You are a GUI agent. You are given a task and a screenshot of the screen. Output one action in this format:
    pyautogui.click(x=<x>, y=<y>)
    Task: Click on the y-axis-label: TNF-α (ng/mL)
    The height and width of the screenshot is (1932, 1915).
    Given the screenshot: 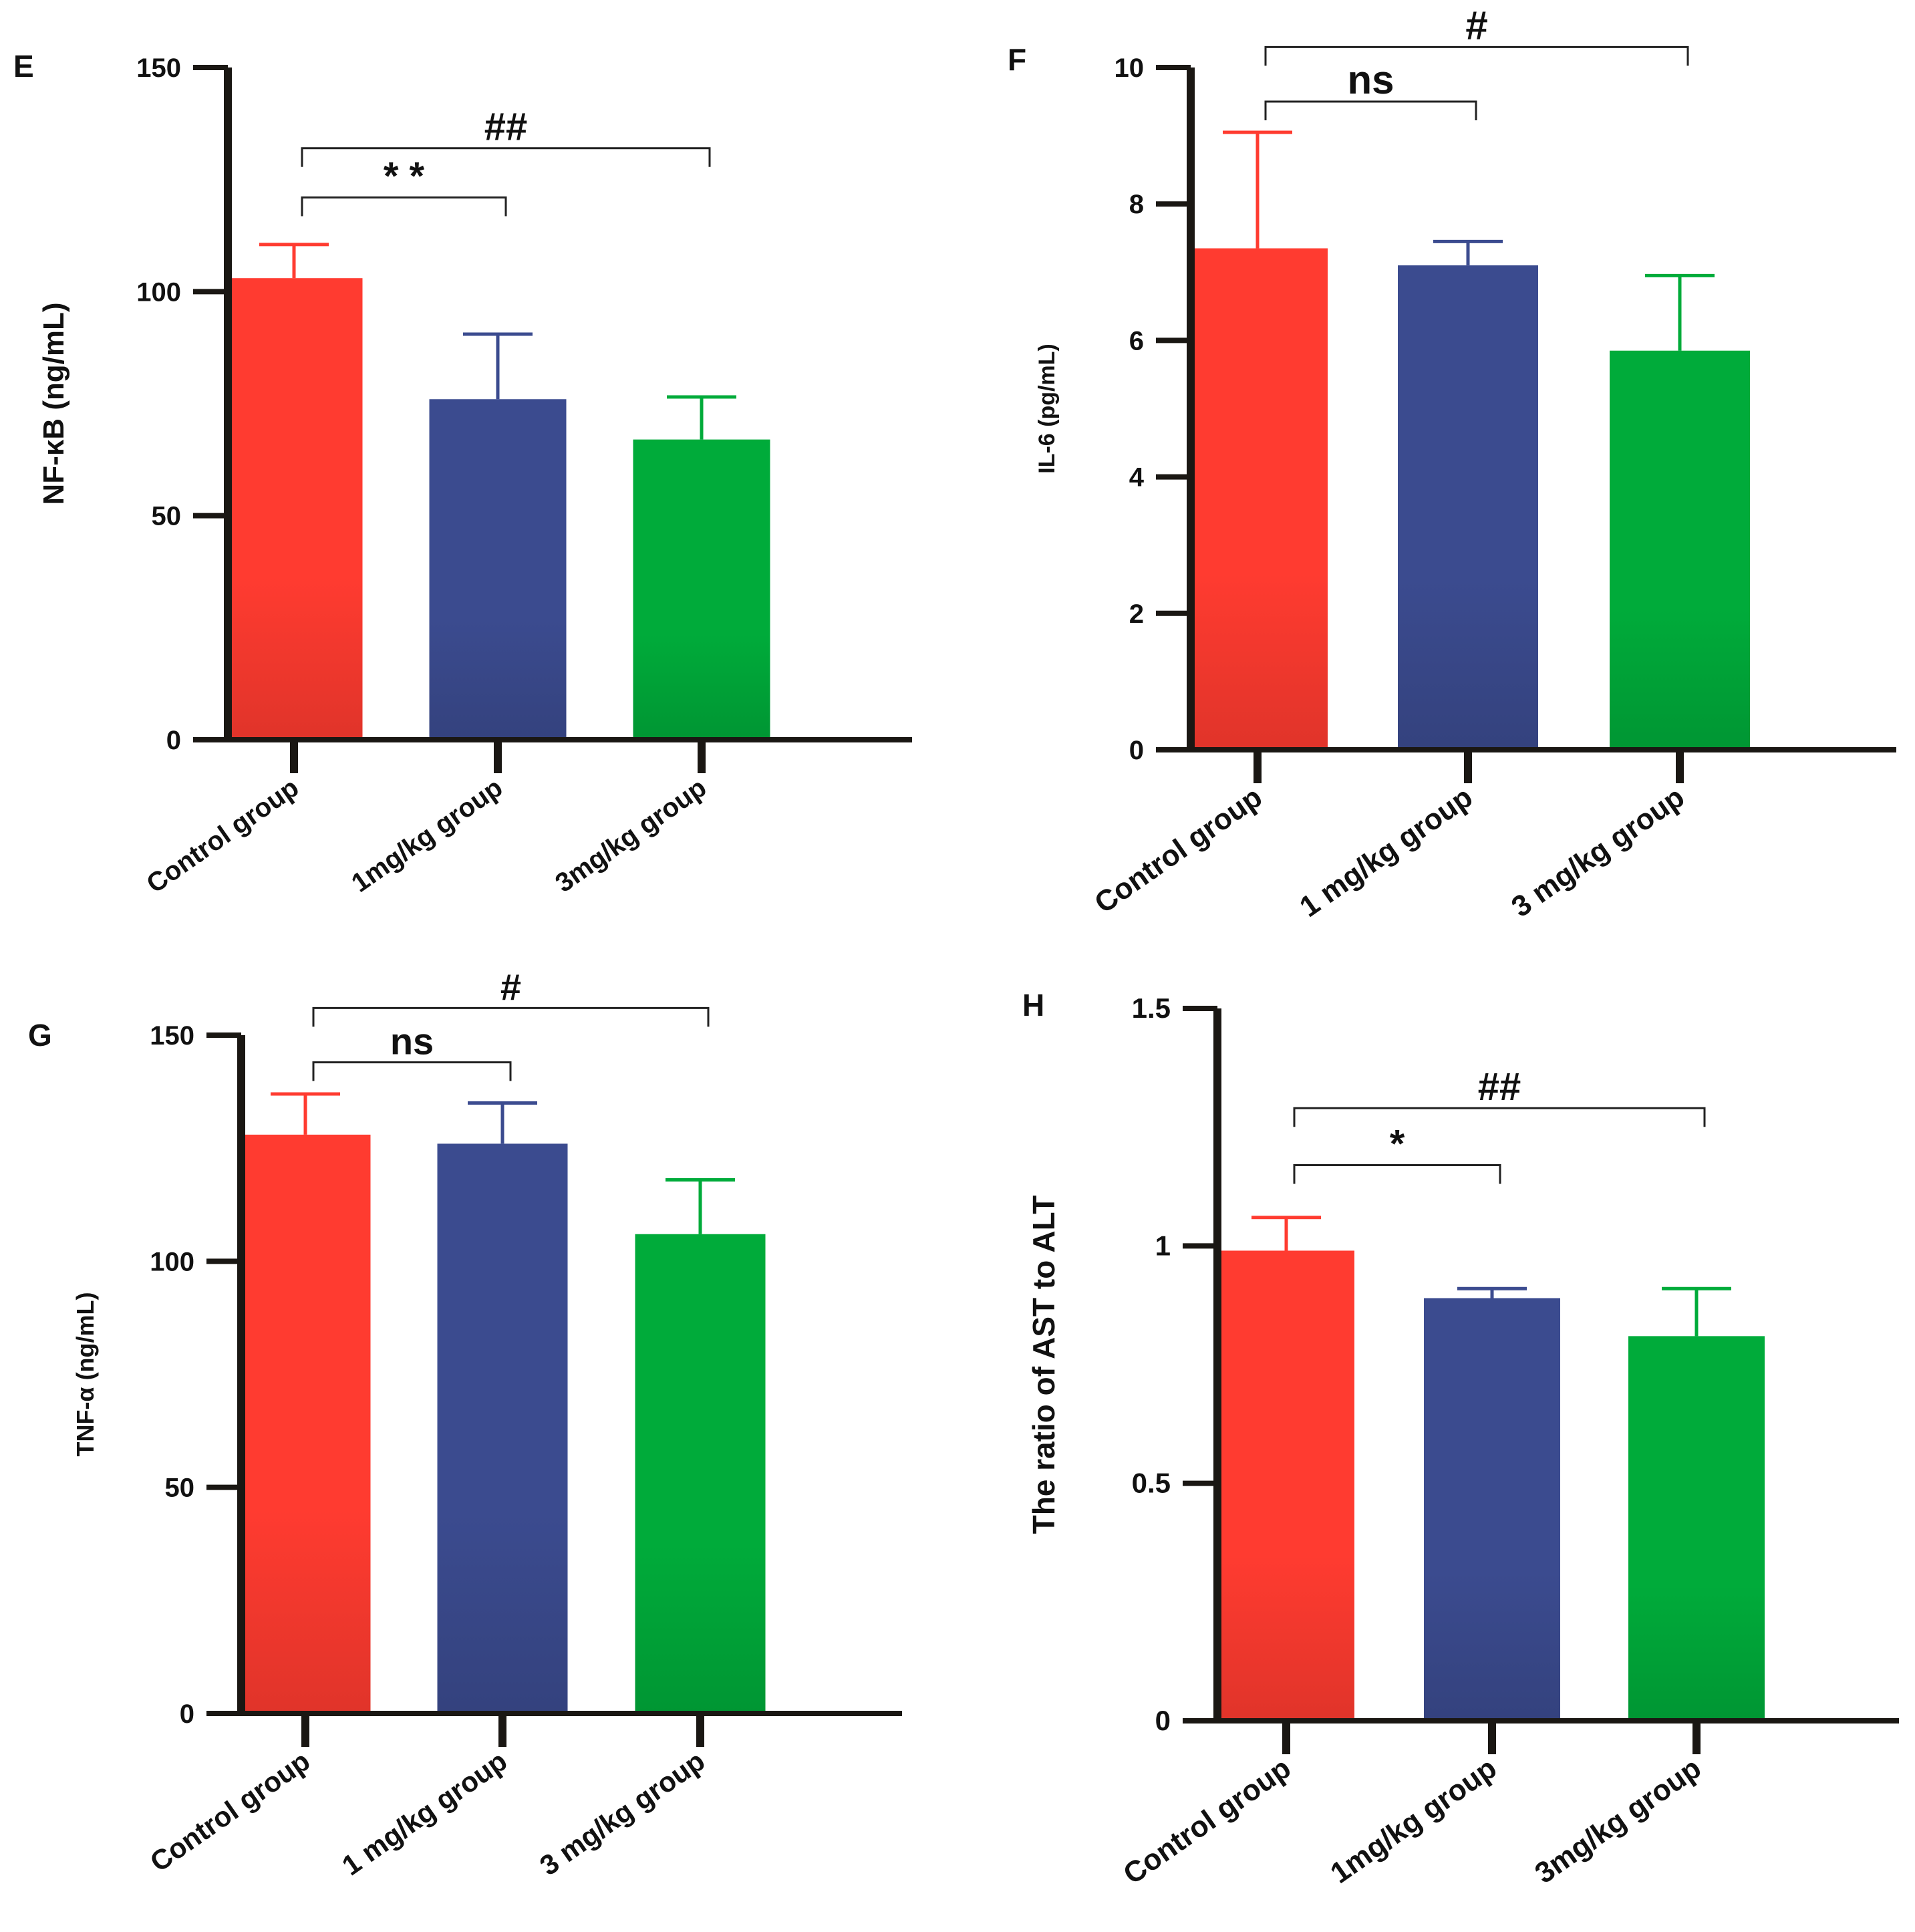 What is the action you would take?
    pyautogui.click(x=85, y=1374)
    